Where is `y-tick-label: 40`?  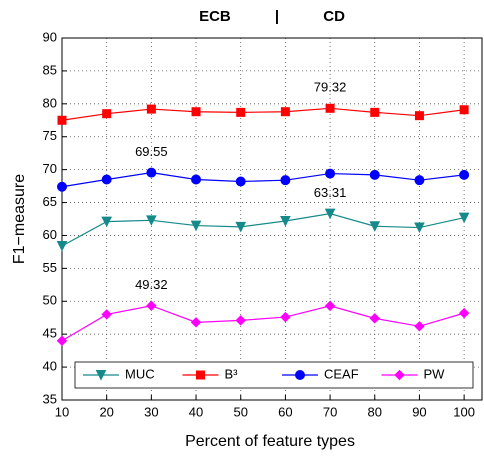
y-tick-label: 40 is located at coordinates (50, 366).